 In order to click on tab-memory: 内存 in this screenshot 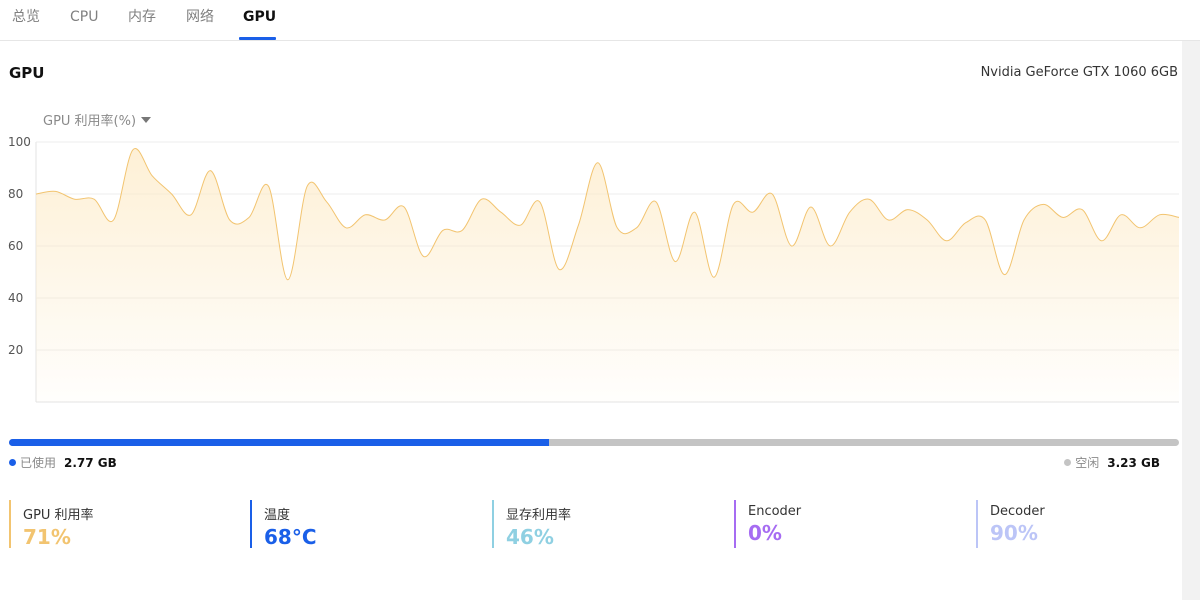, I will do `click(142, 17)`.